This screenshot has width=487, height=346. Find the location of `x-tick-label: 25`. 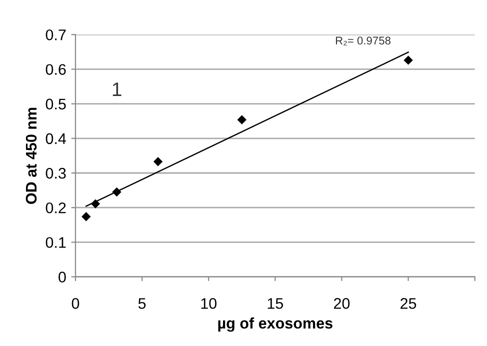

x-tick-label: 25 is located at coordinates (408, 303).